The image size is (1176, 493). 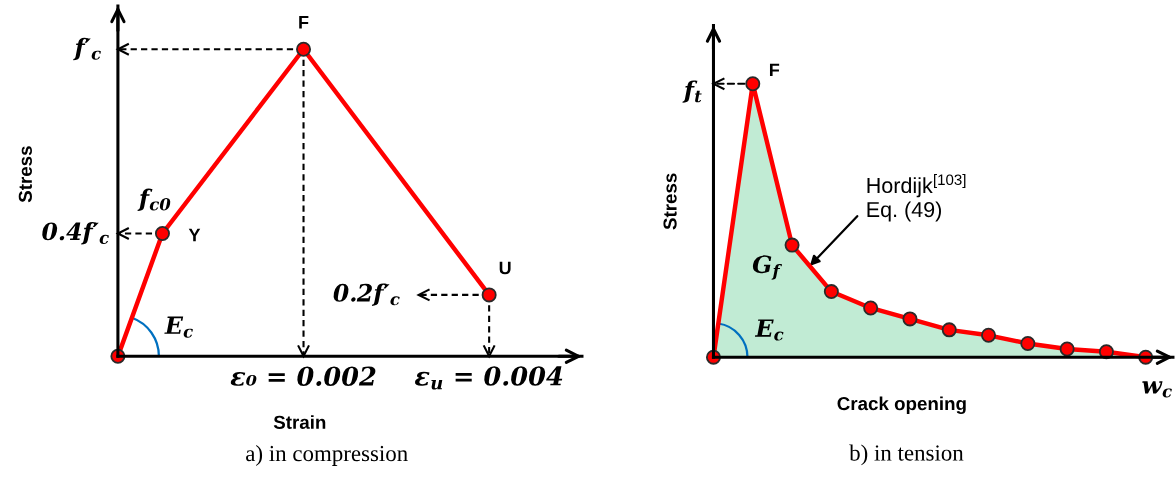 What do you see at coordinates (916, 198) in the screenshot?
I see `annotation: Hordijk$^{[103]}$ Eq. (49)` at bounding box center [916, 198].